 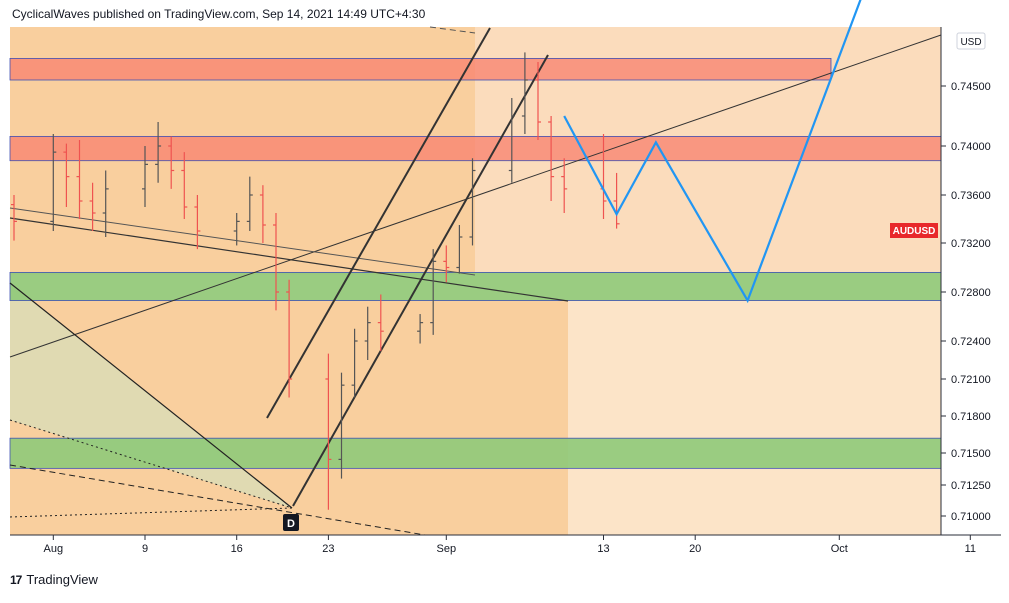 I want to click on dotted-line-a, so click(x=151, y=464).